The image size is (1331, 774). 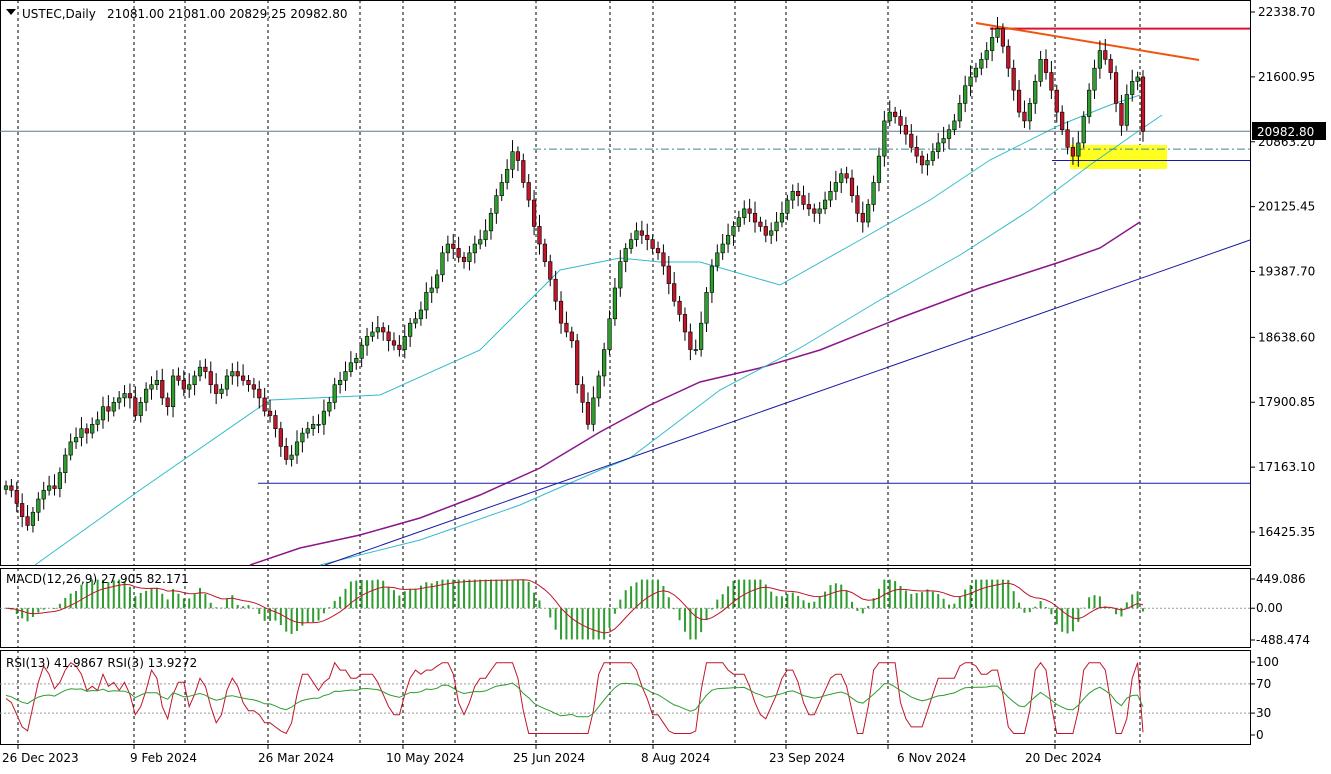 I want to click on date-tick-label: 20 Dec 2024, so click(x=1063, y=758).